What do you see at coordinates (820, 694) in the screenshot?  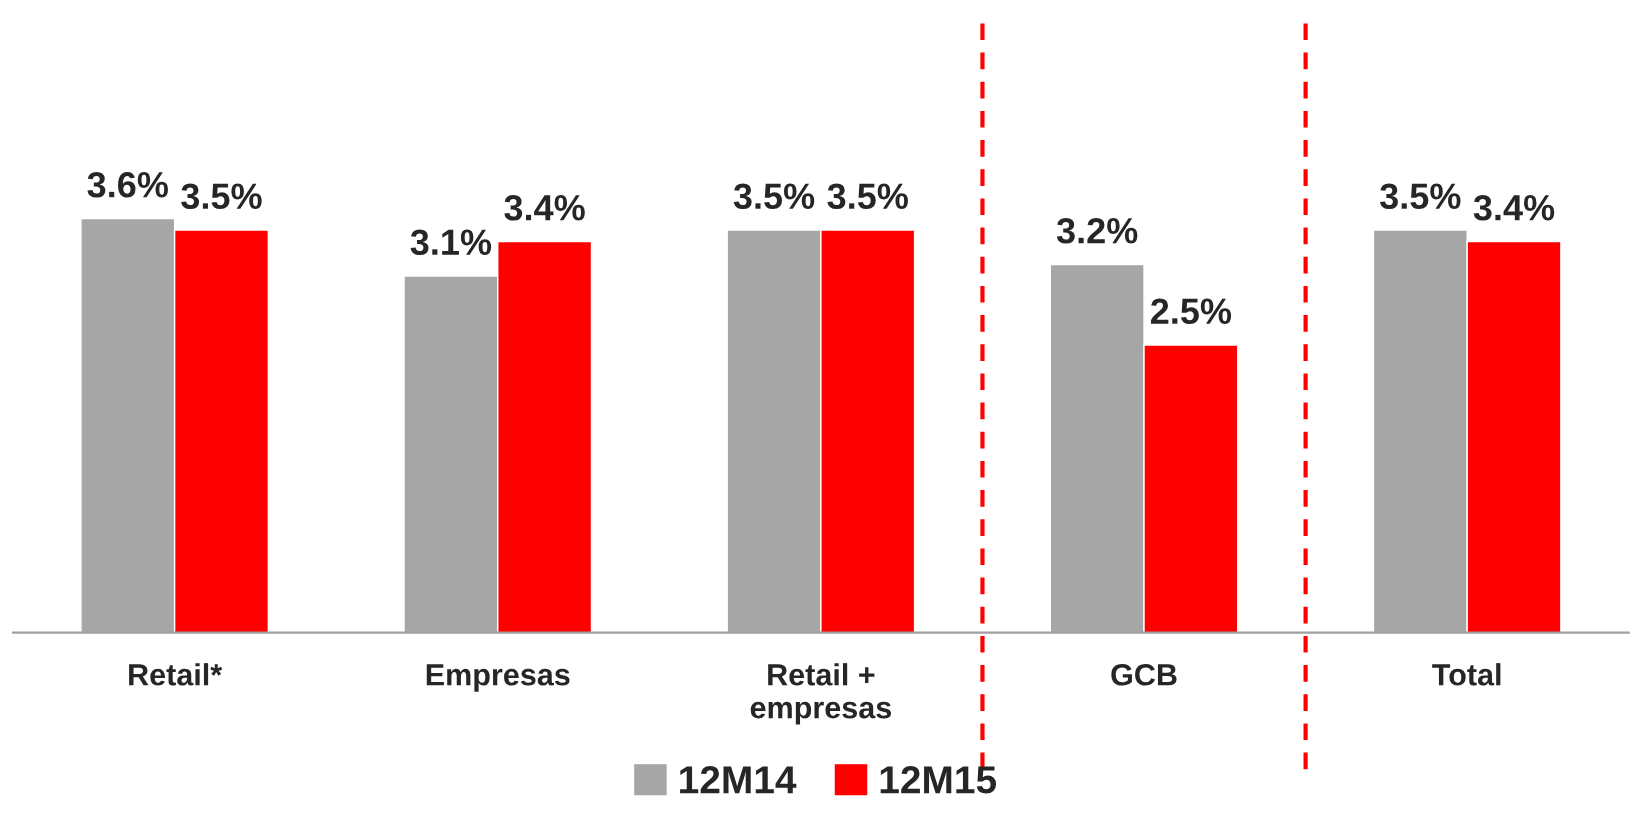 I see `x-tick-label: Retail + empresas` at bounding box center [820, 694].